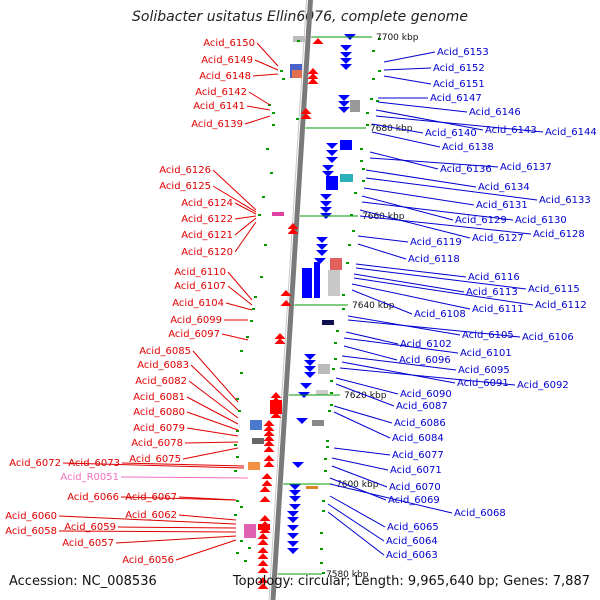  I want to click on gene-label: Acid_6113, so click(492, 292).